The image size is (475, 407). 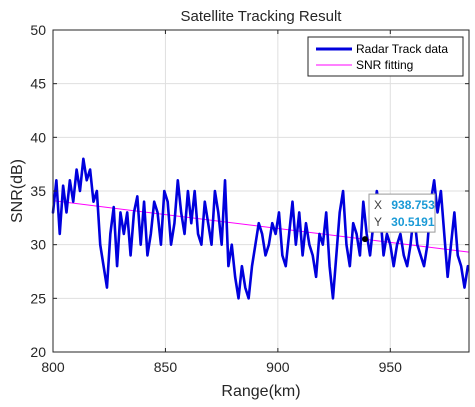 I want to click on y-tick-label: 45, so click(x=38, y=84).